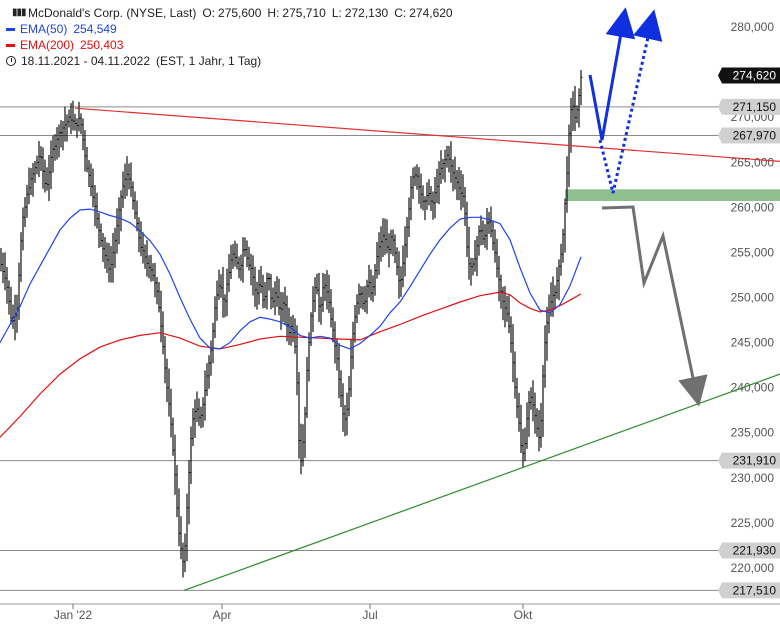  Describe the element at coordinates (755, 551) in the screenshot. I see `price-level-badge-label: 221,930` at that location.